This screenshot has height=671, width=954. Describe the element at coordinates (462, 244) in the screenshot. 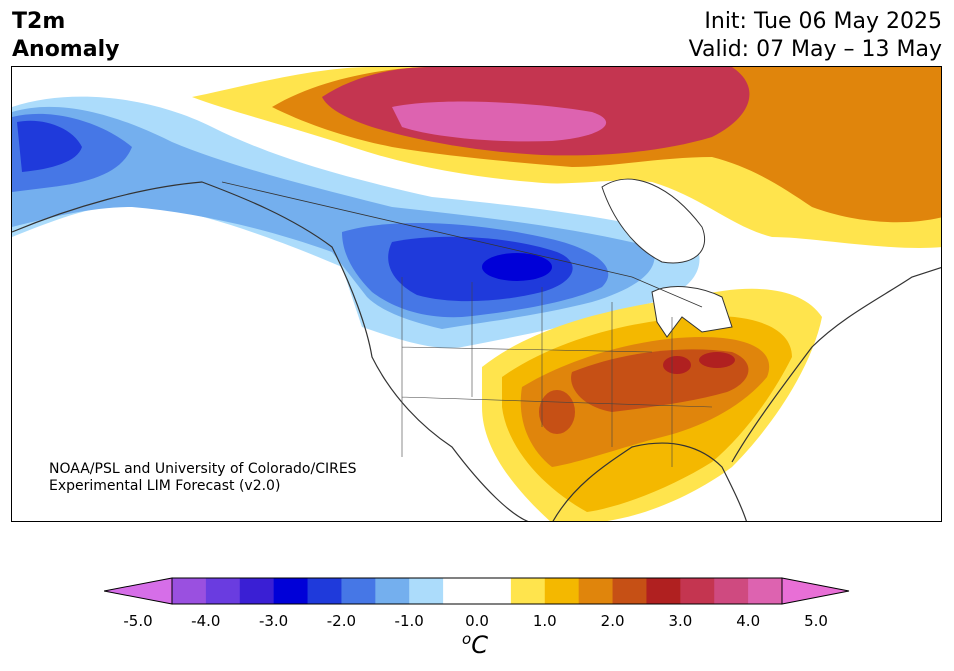

I see `us-canada-border` at that location.